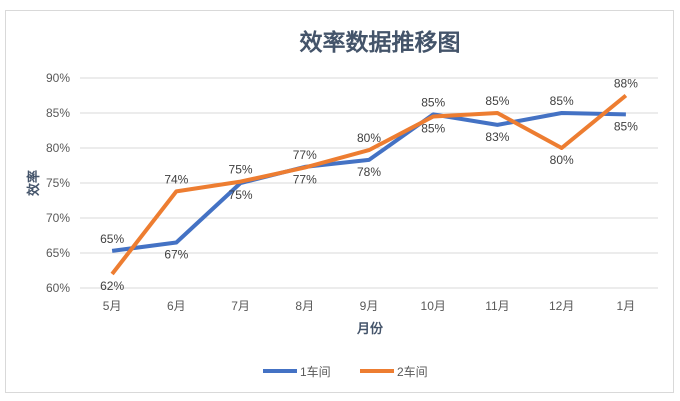  I want to click on y-tick-label: 75%, so click(58, 183).